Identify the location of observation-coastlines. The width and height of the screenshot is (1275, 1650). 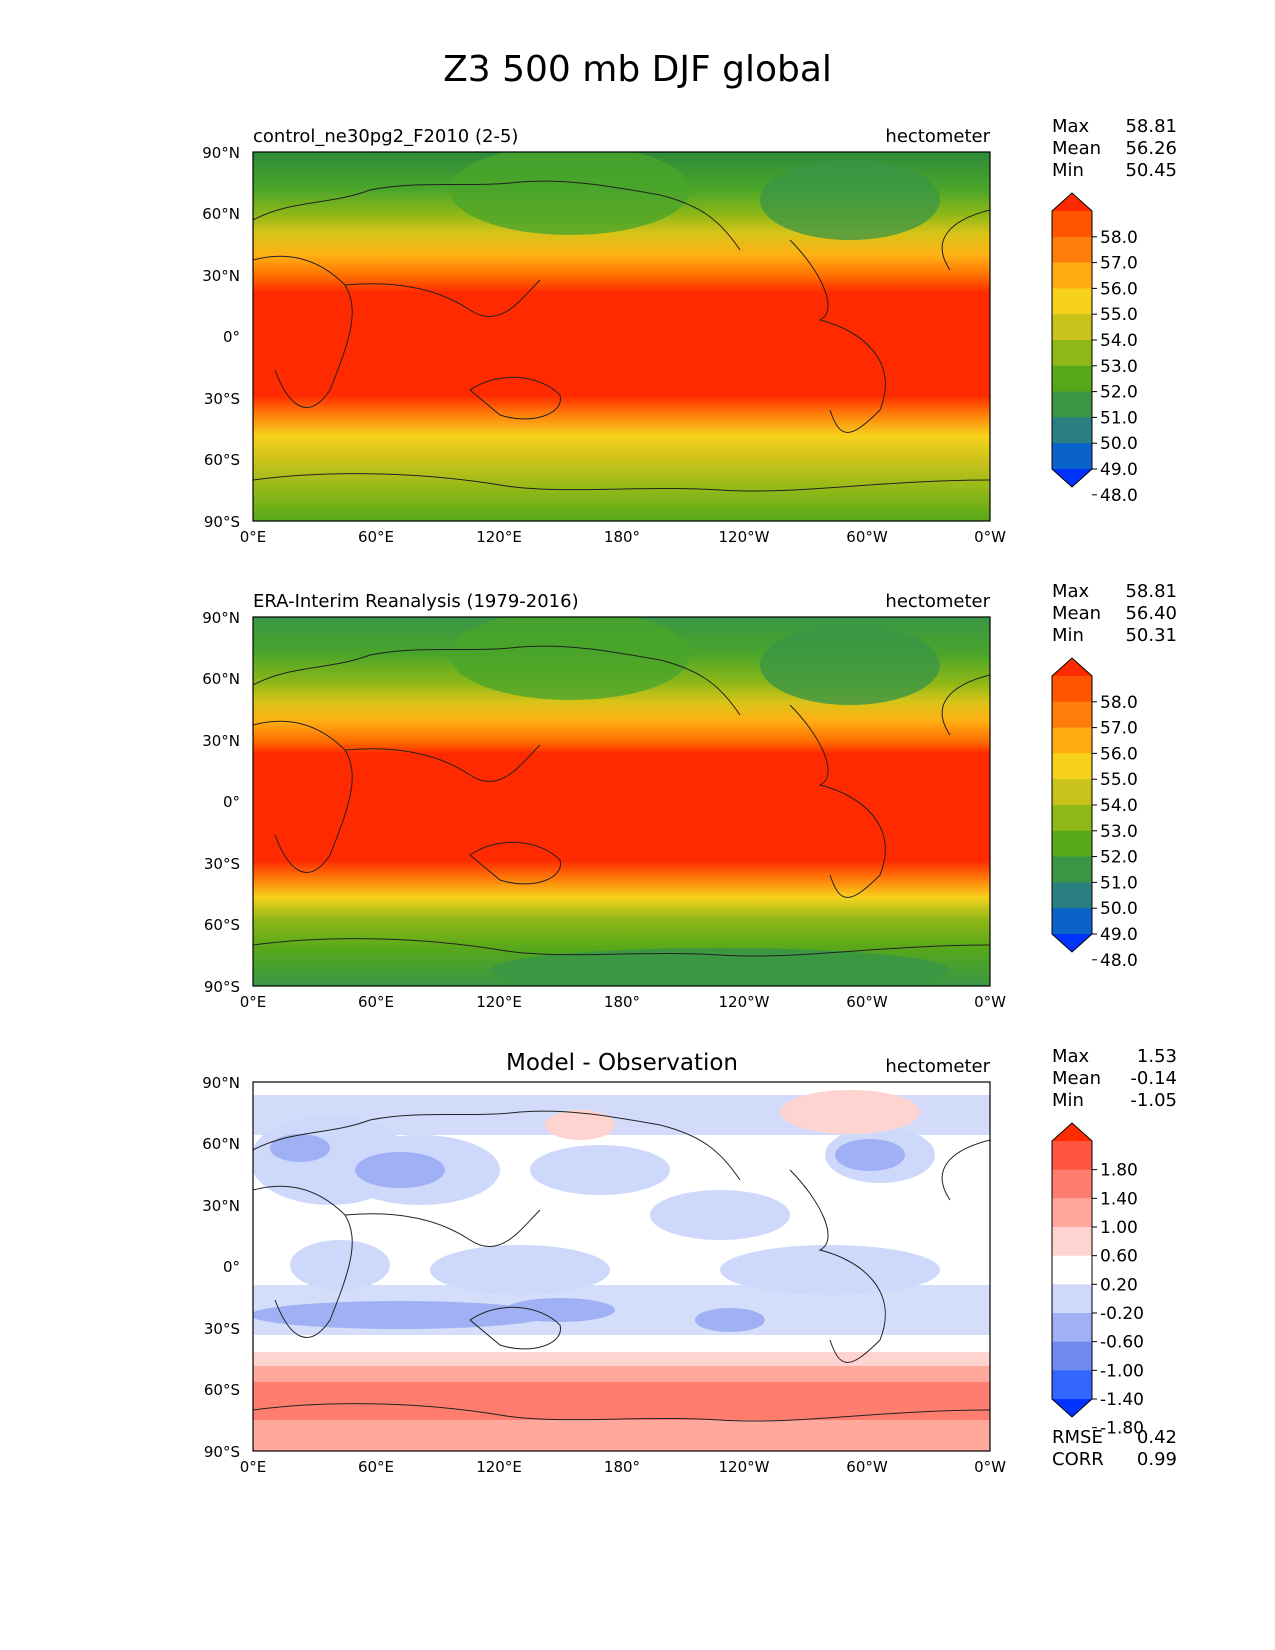
(621, 801).